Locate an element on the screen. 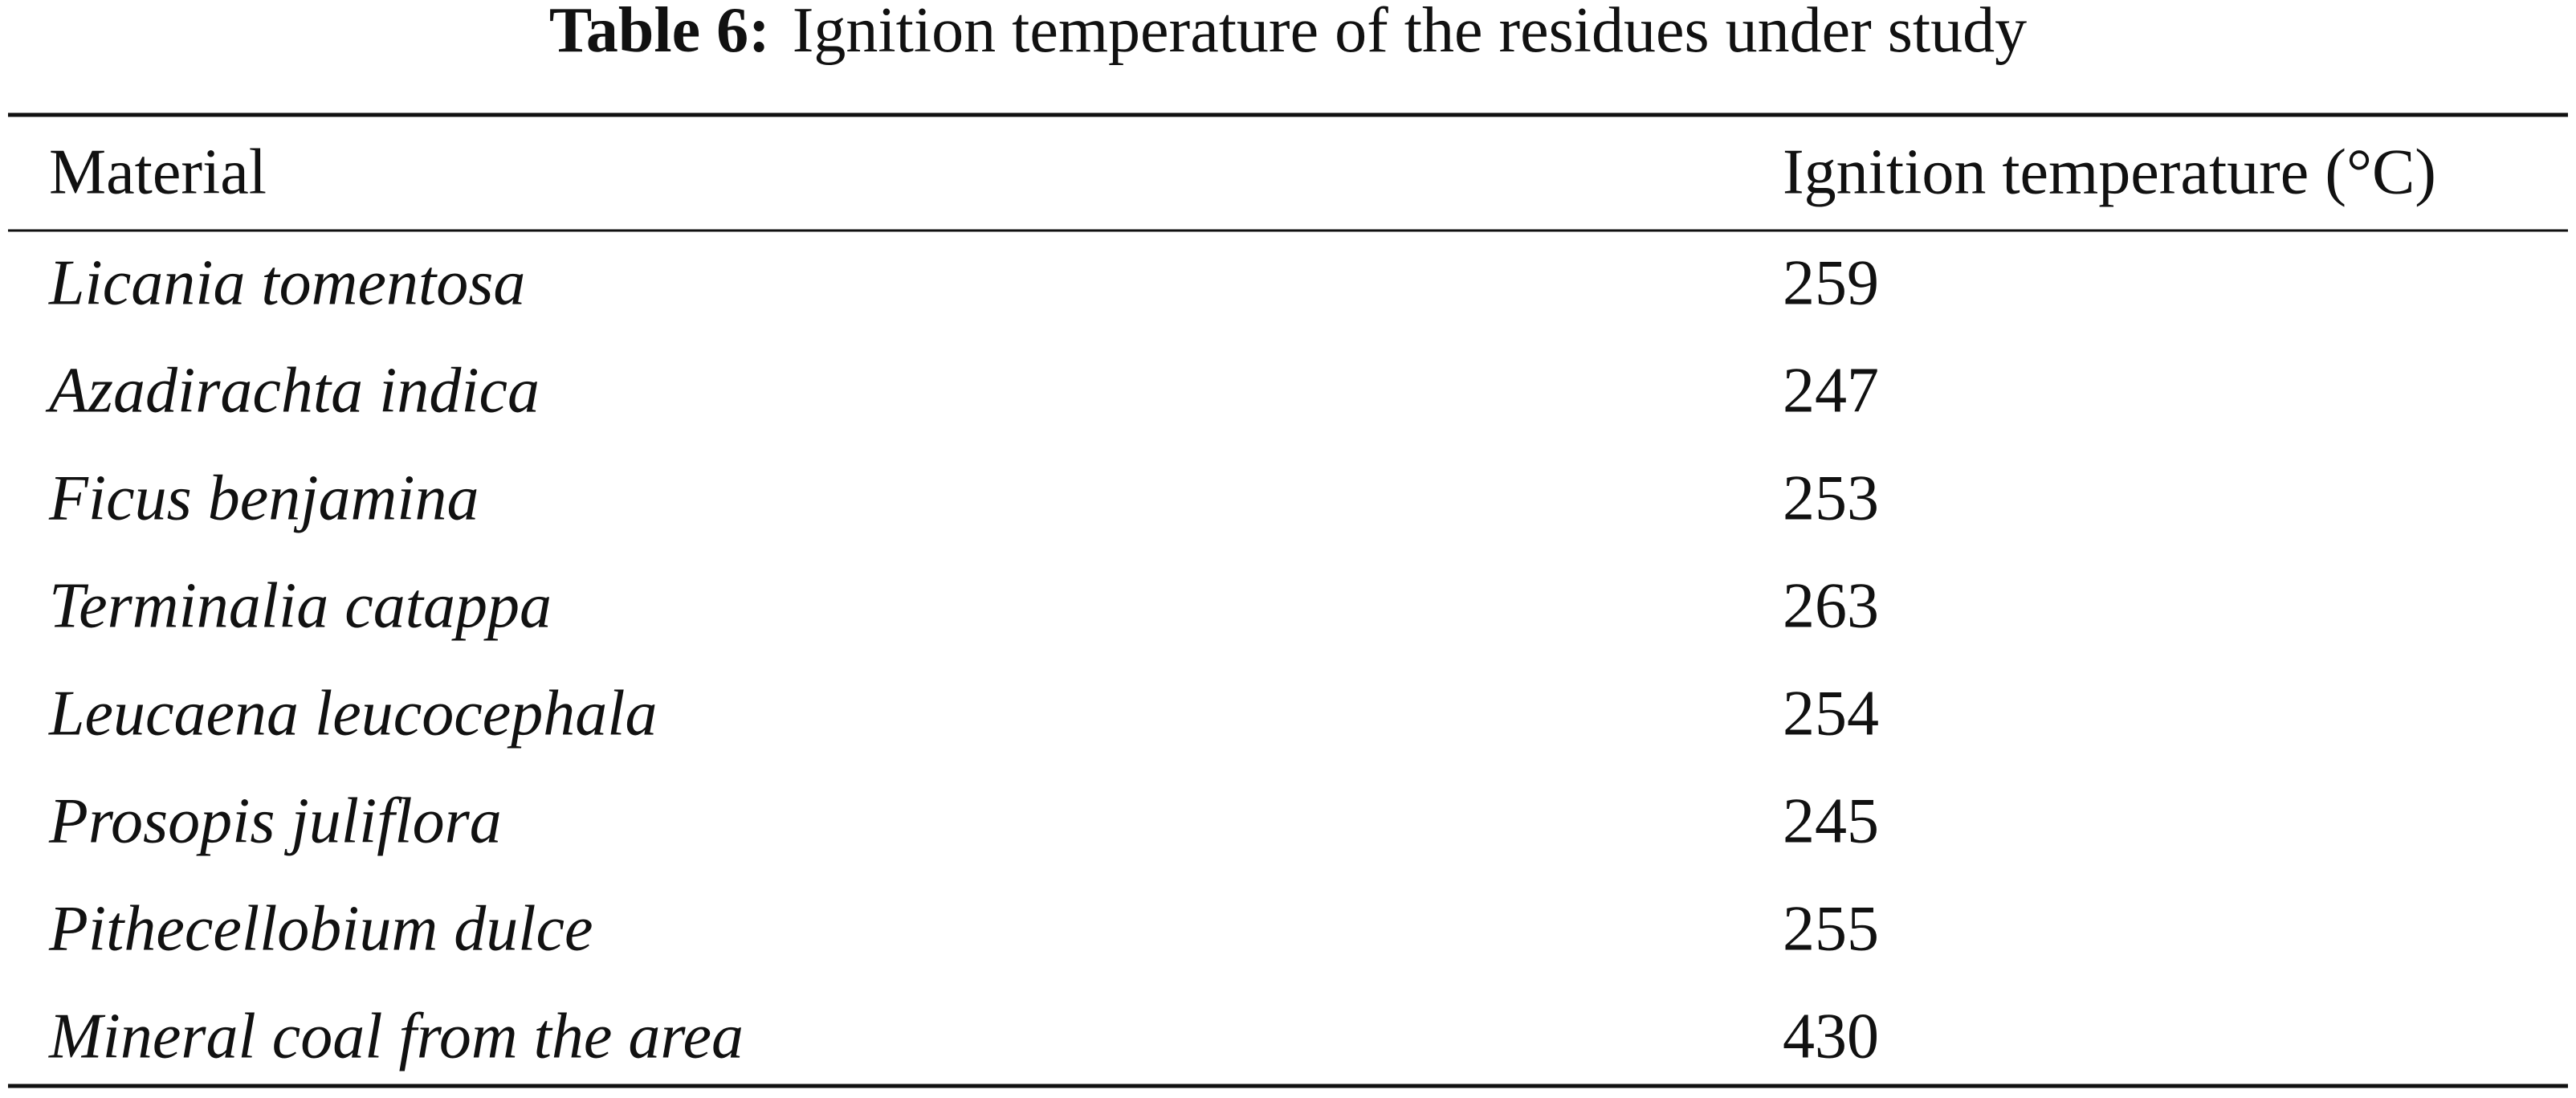 The width and height of the screenshot is (2576, 1098). temperature-cell: 259 is located at coordinates (1831, 282).